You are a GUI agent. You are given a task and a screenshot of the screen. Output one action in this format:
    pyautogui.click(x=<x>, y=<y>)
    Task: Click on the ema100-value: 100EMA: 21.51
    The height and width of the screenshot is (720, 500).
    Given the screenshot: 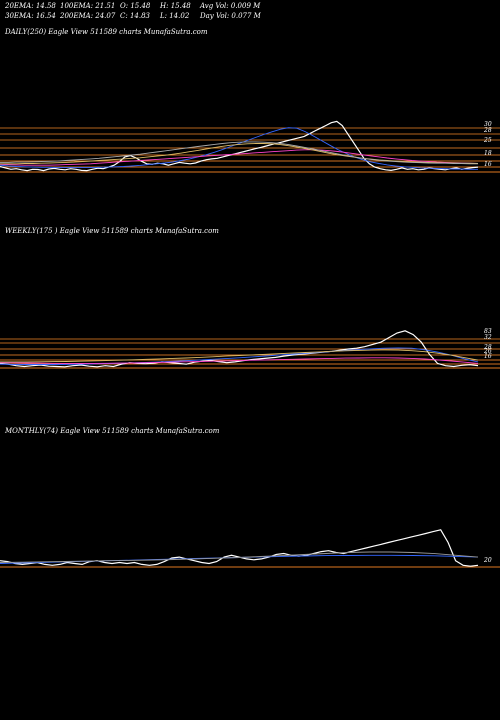 What is the action you would take?
    pyautogui.click(x=88, y=6)
    